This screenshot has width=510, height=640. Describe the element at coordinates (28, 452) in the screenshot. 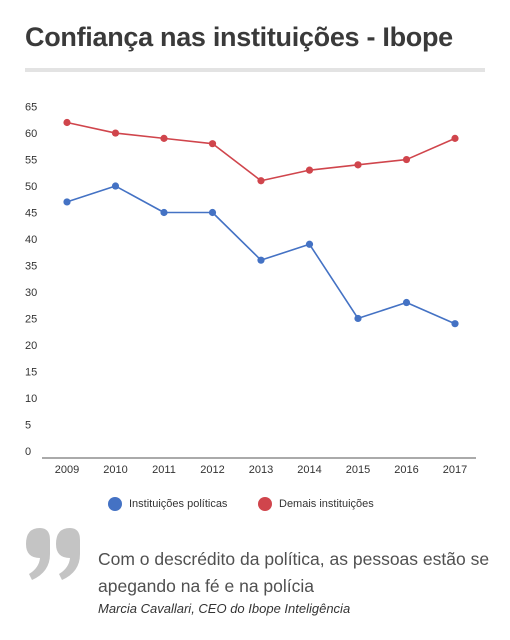

I see `y-tick-label: 0` at that location.